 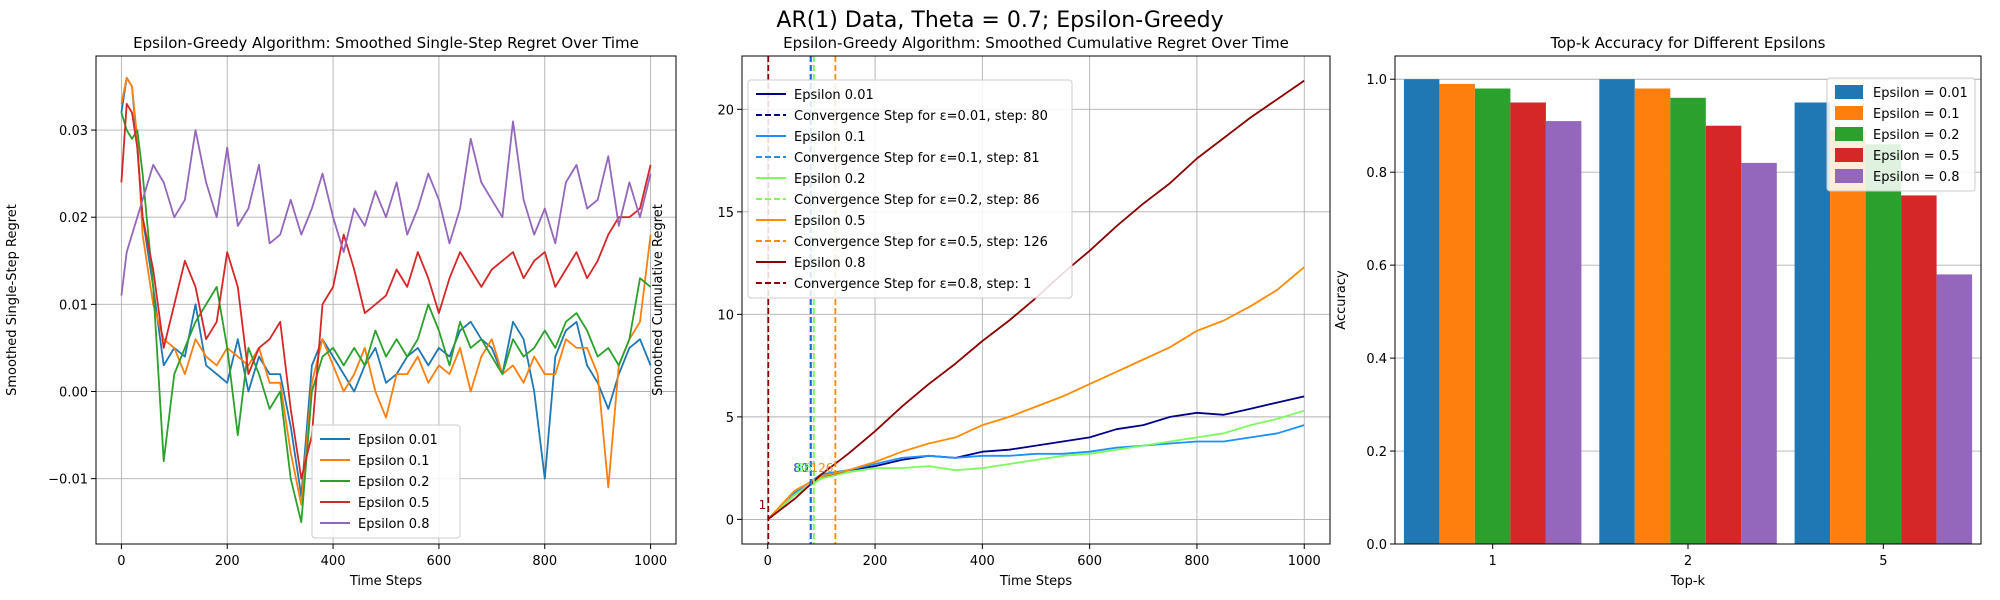 What do you see at coordinates (73, 218) in the screenshot?
I see `ytick-label: 0.02` at bounding box center [73, 218].